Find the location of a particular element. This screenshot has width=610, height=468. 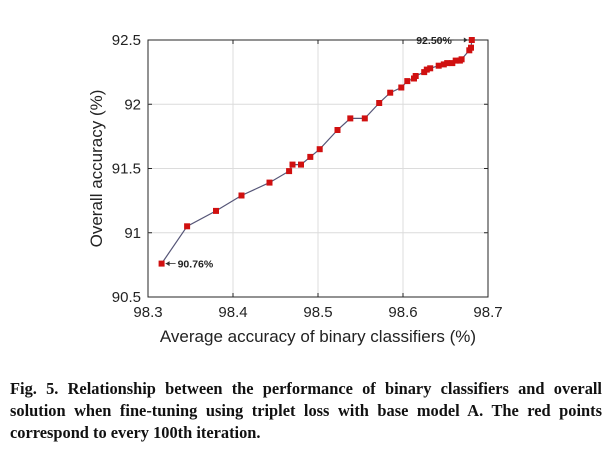

y-tick-label: 92.5 is located at coordinates (126, 40).